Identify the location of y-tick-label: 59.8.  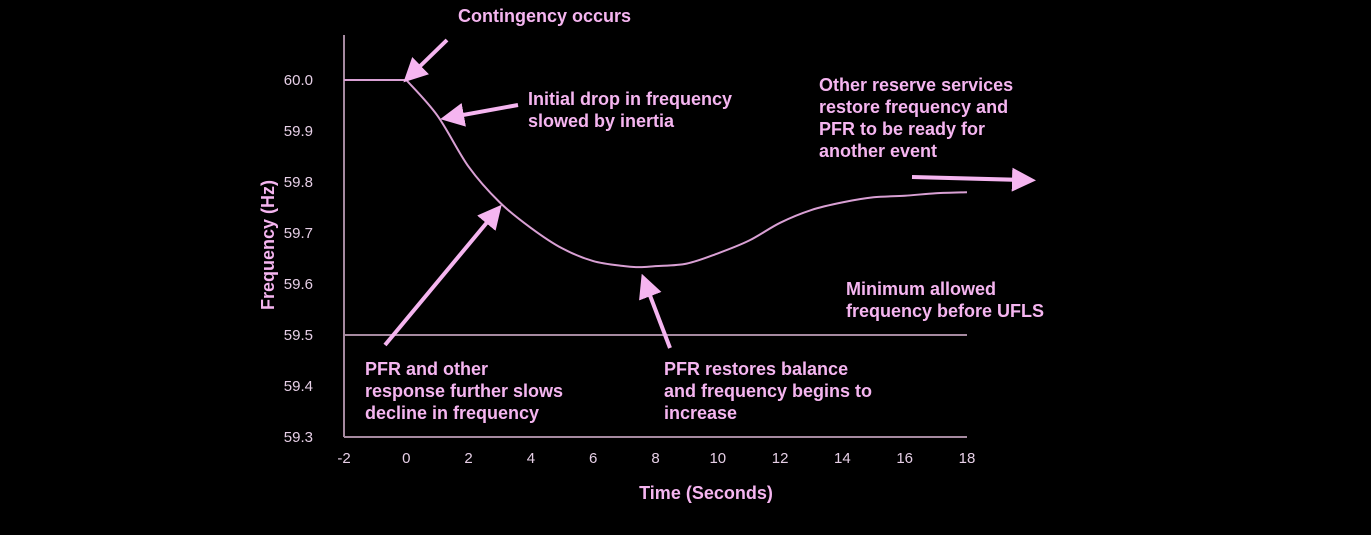
(298, 182).